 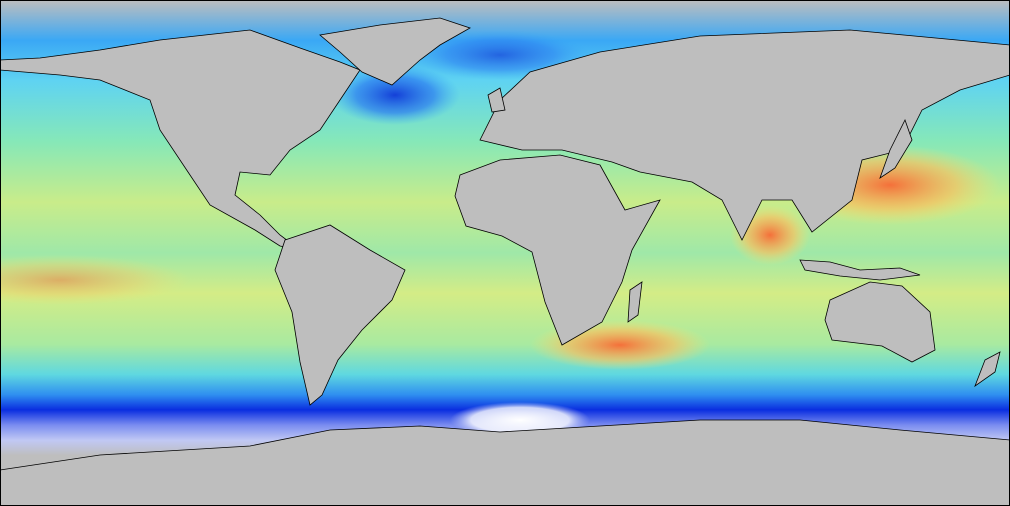 I want to click on africa, so click(x=557, y=250).